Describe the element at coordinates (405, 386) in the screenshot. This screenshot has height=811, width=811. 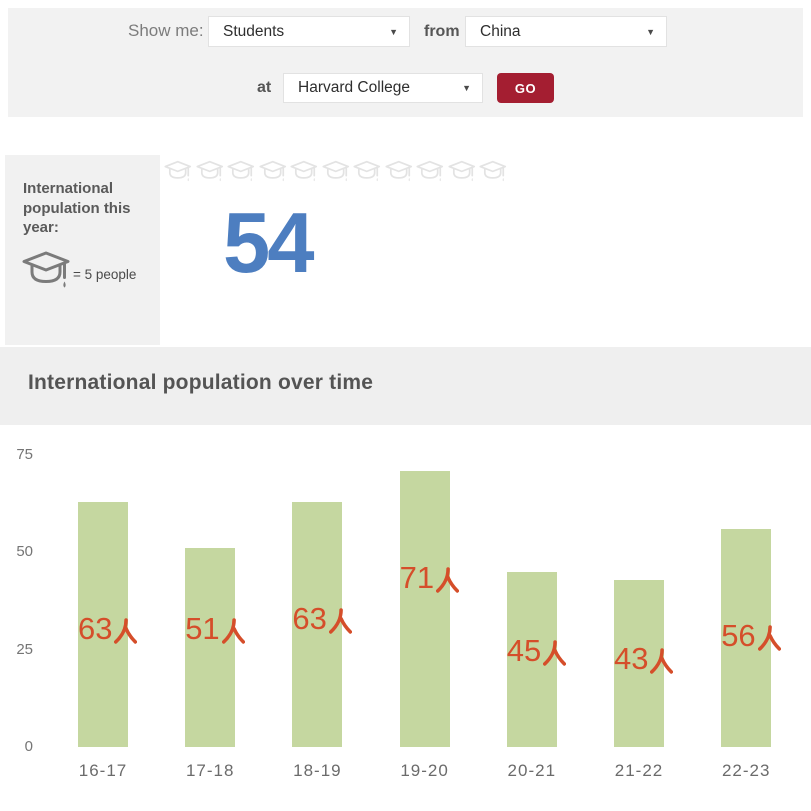
I see `chart-header: International population over time` at that location.